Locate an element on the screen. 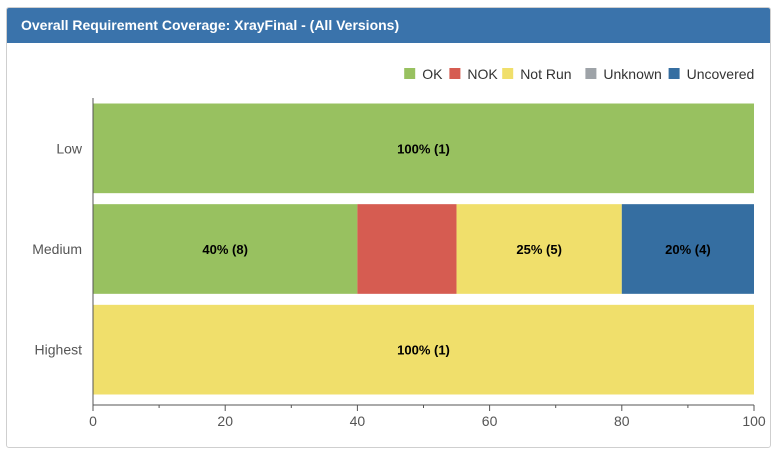 The image size is (779, 462). x-tick-label: 40 is located at coordinates (358, 421).